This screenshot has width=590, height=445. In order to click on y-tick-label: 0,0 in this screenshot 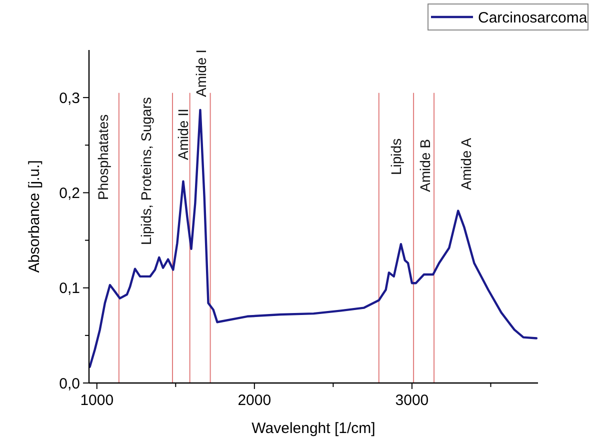, I will do `click(69, 383)`.